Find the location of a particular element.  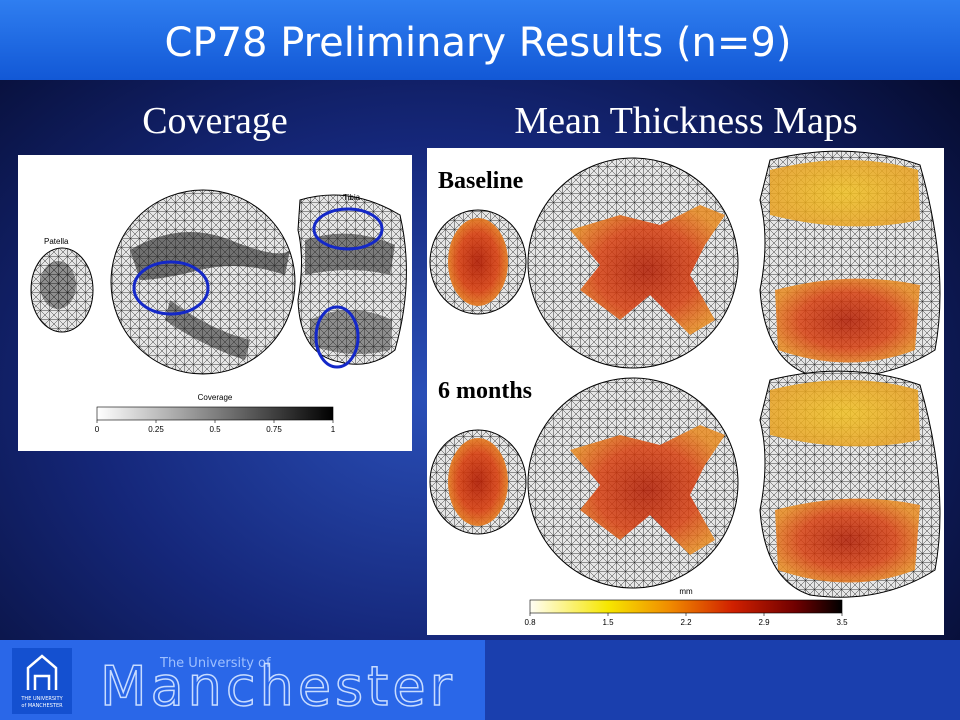

logo-text: THE UNIVERSITY is located at coordinates (41, 699).